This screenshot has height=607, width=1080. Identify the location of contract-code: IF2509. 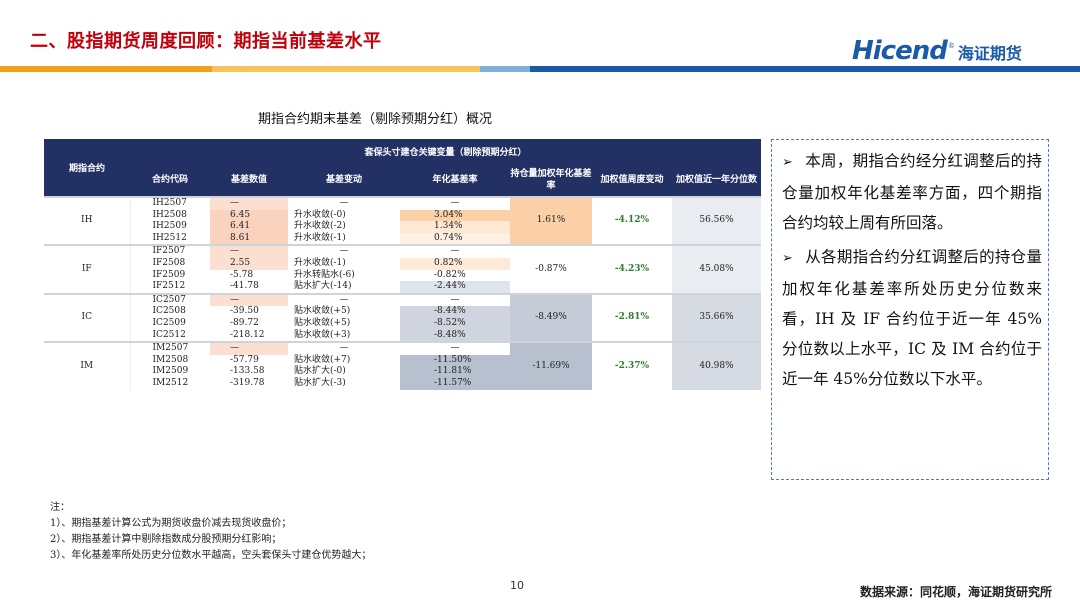
(169, 274).